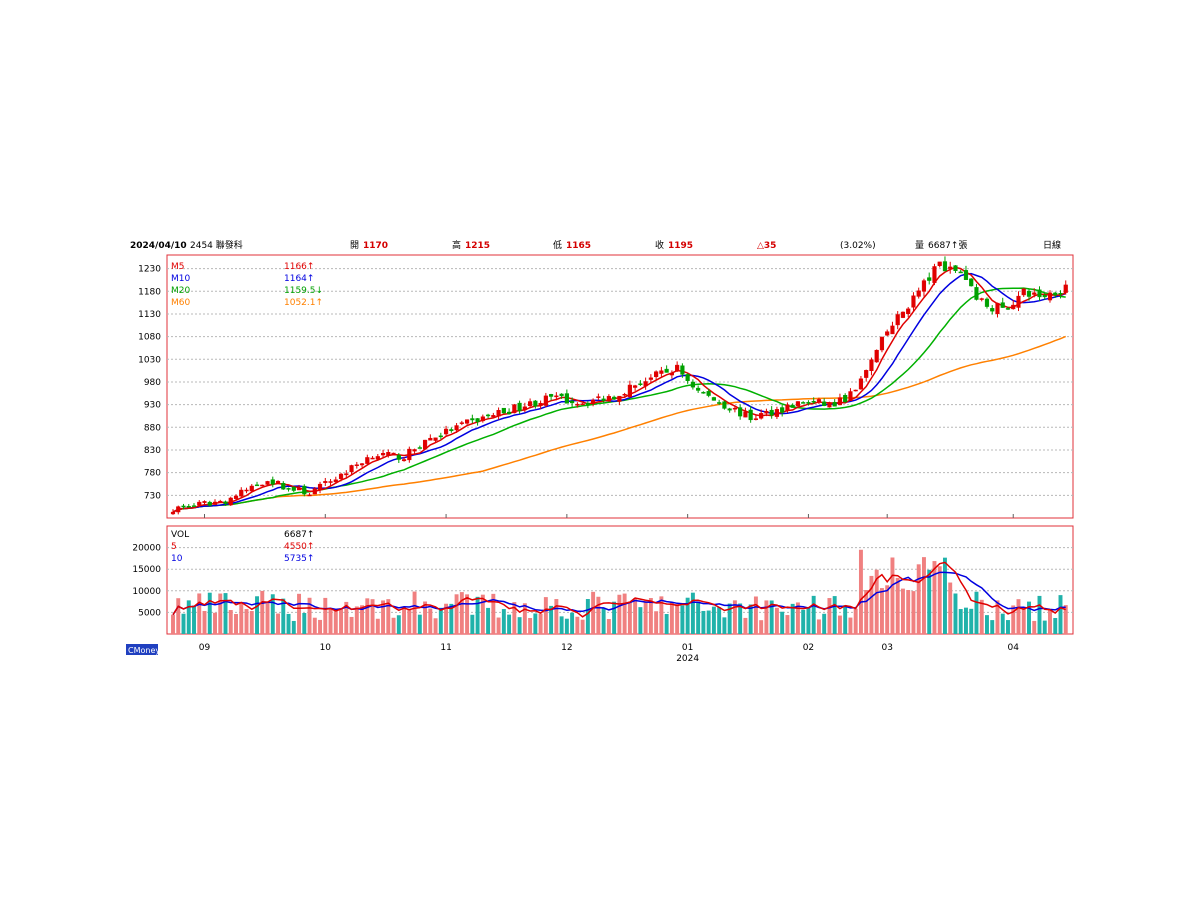  I want to click on header-change-pct: (3.02%), so click(858, 246).